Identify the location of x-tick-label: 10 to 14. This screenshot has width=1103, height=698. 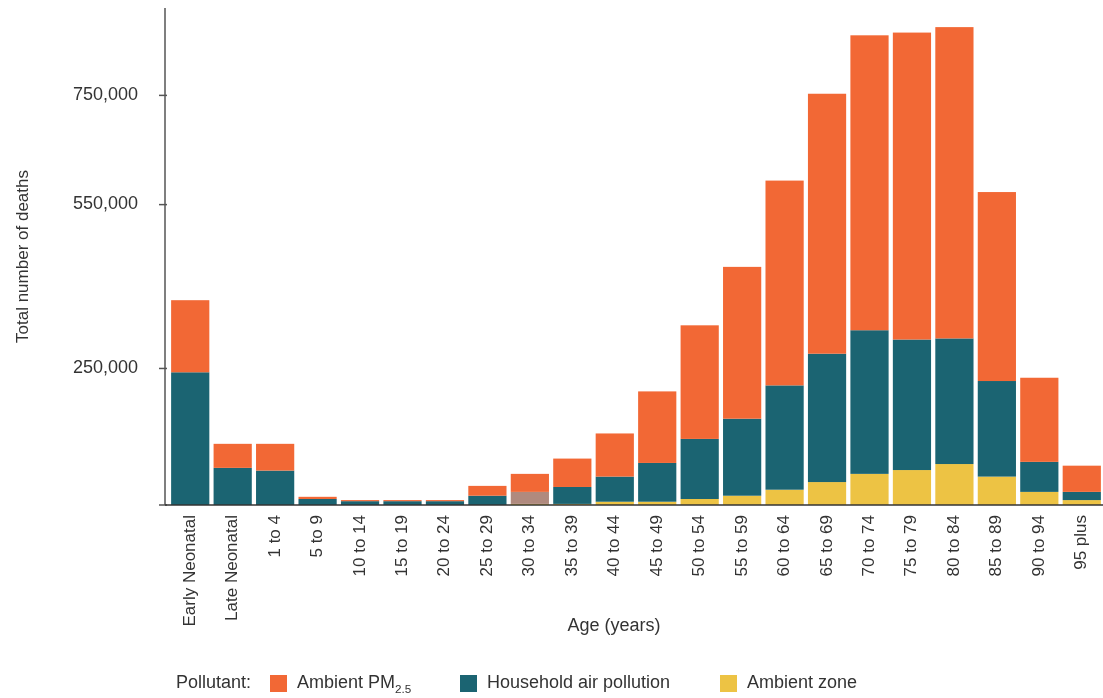
(359, 546).